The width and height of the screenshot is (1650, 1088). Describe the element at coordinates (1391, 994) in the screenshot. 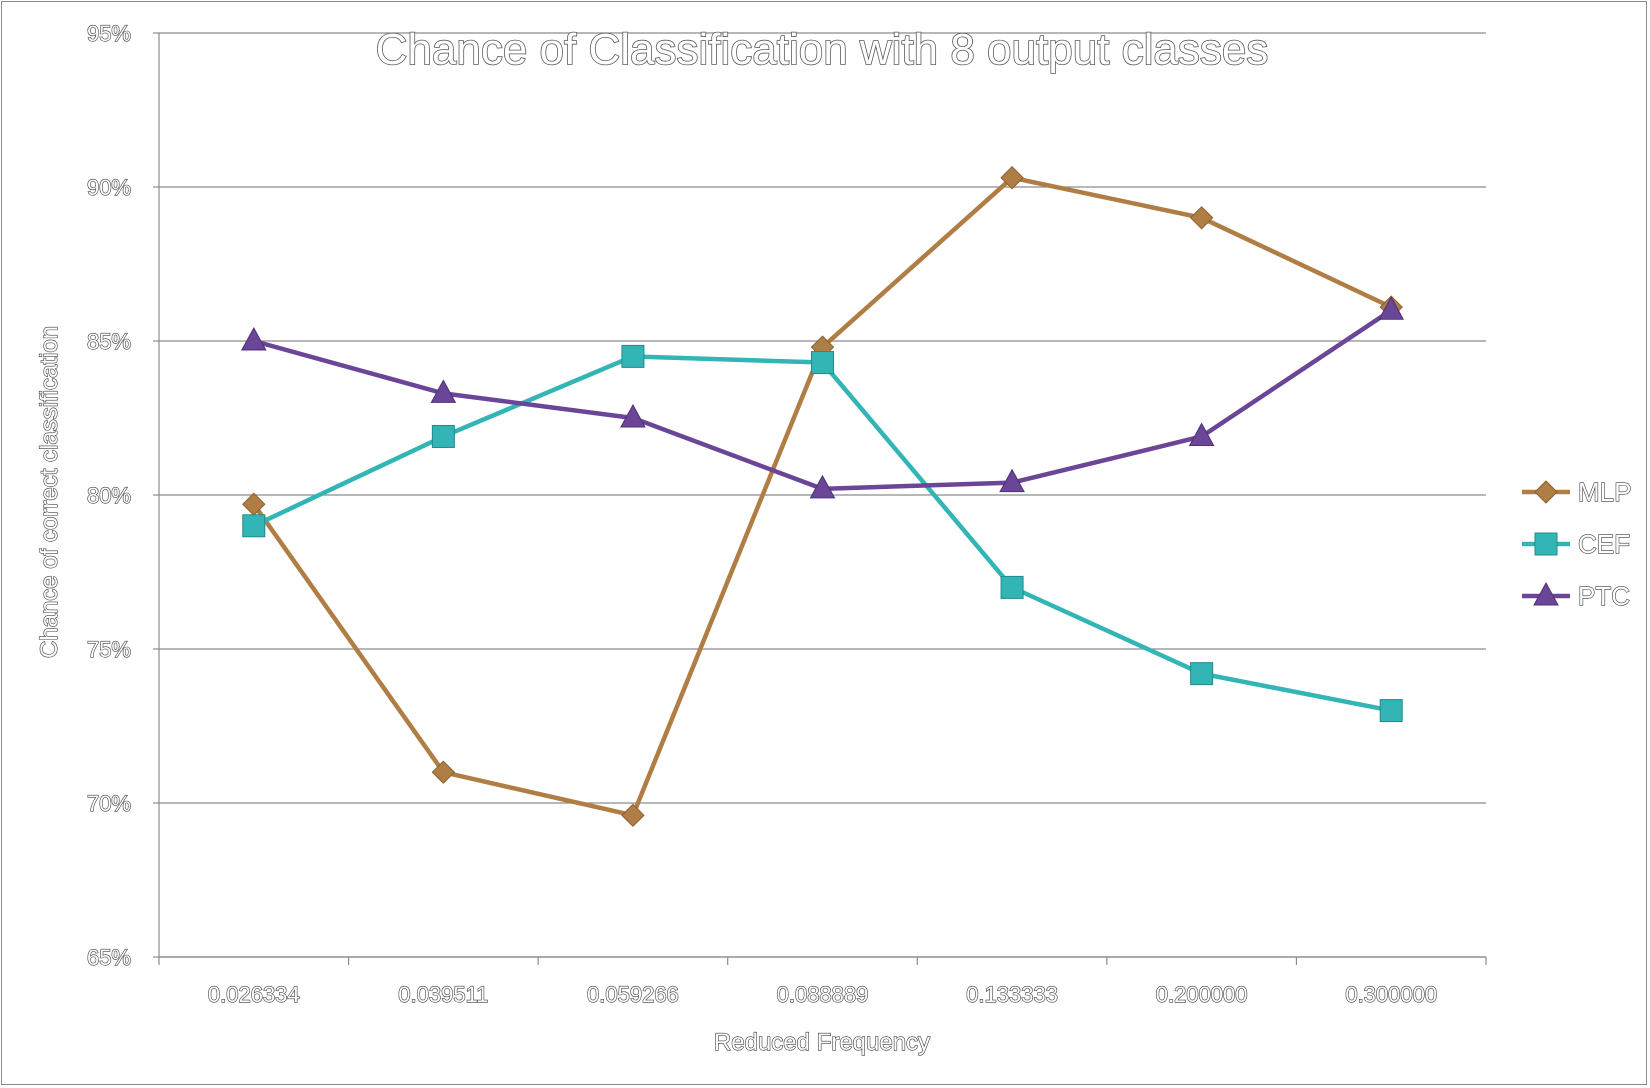

I see `x-tick-label: 0.300000` at that location.